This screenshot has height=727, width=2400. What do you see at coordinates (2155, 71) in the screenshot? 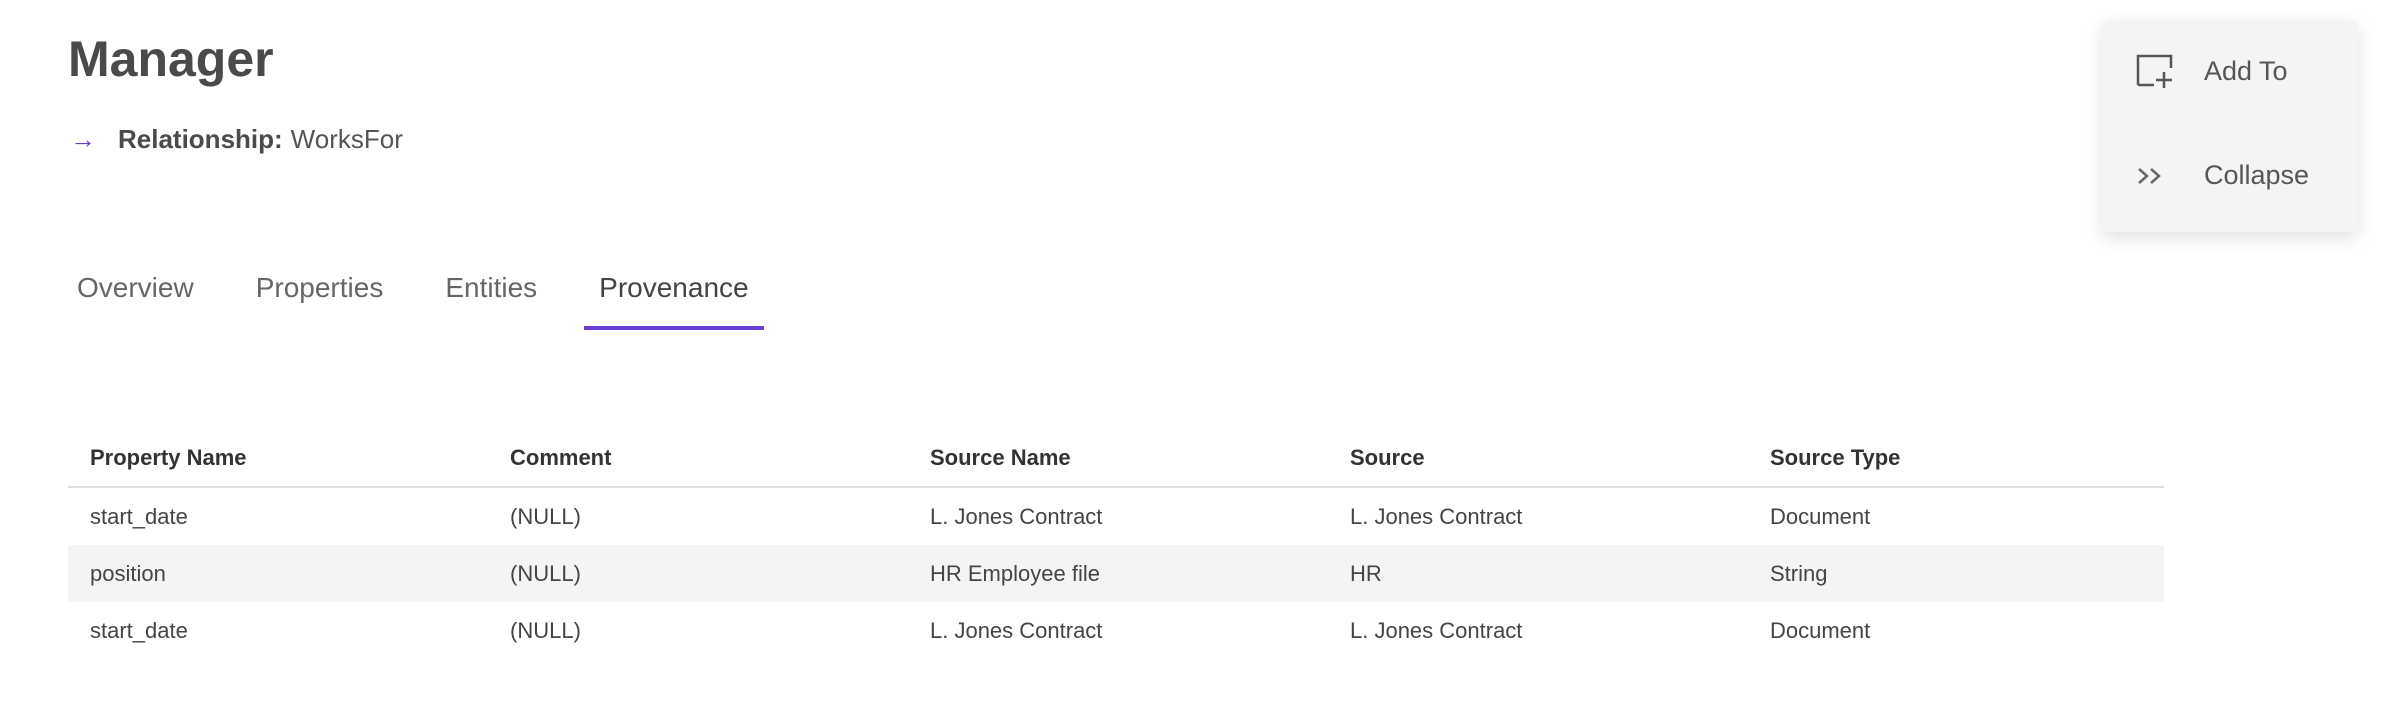
I see `add-to-icon` at bounding box center [2155, 71].